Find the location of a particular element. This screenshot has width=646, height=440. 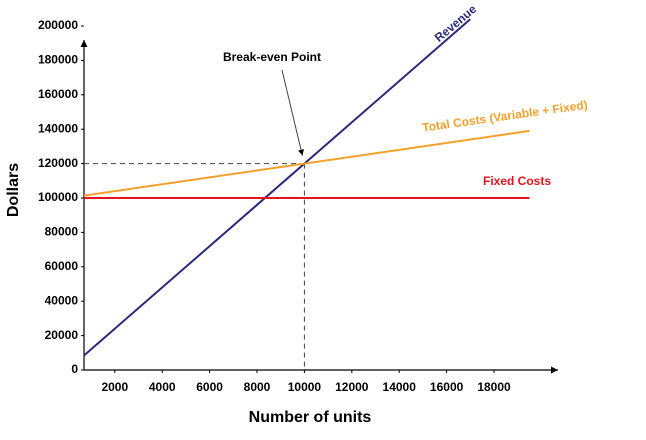

annotation-label: Break-even Point is located at coordinates (272, 57).